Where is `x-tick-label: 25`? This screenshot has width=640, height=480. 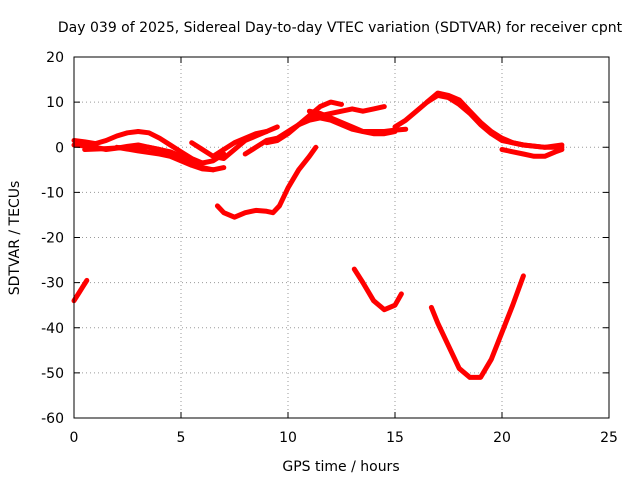 x-tick-label: 25 is located at coordinates (609, 438).